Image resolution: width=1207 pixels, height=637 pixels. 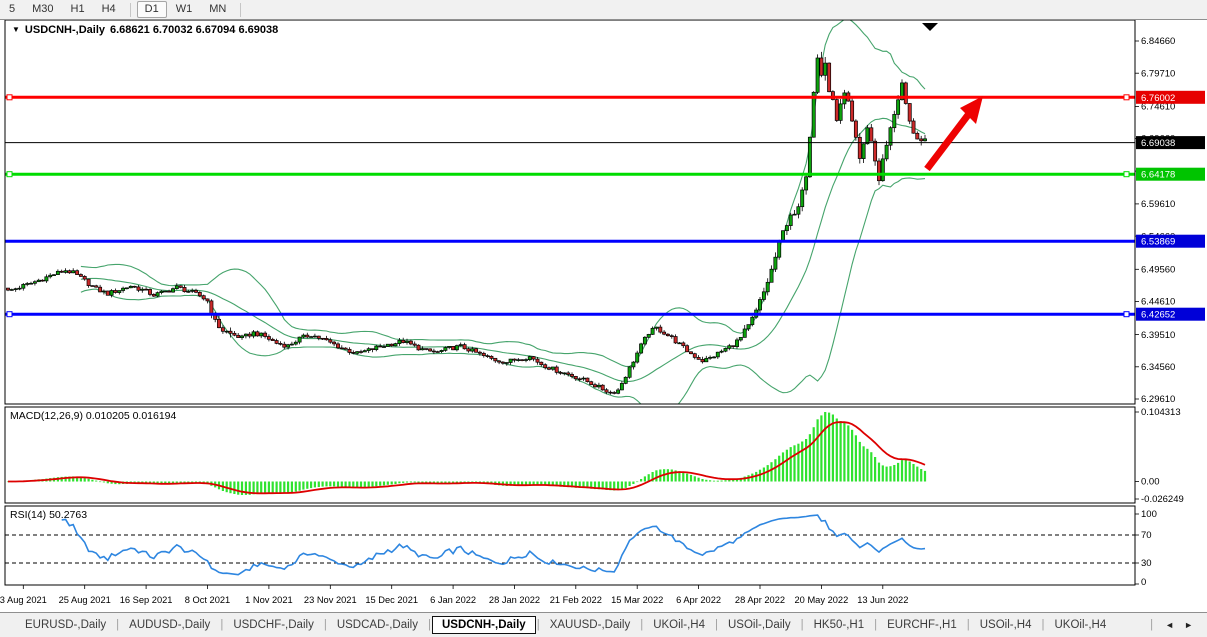 What do you see at coordinates (12, 9) in the screenshot?
I see `timeframe-button-5: 5` at bounding box center [12, 9].